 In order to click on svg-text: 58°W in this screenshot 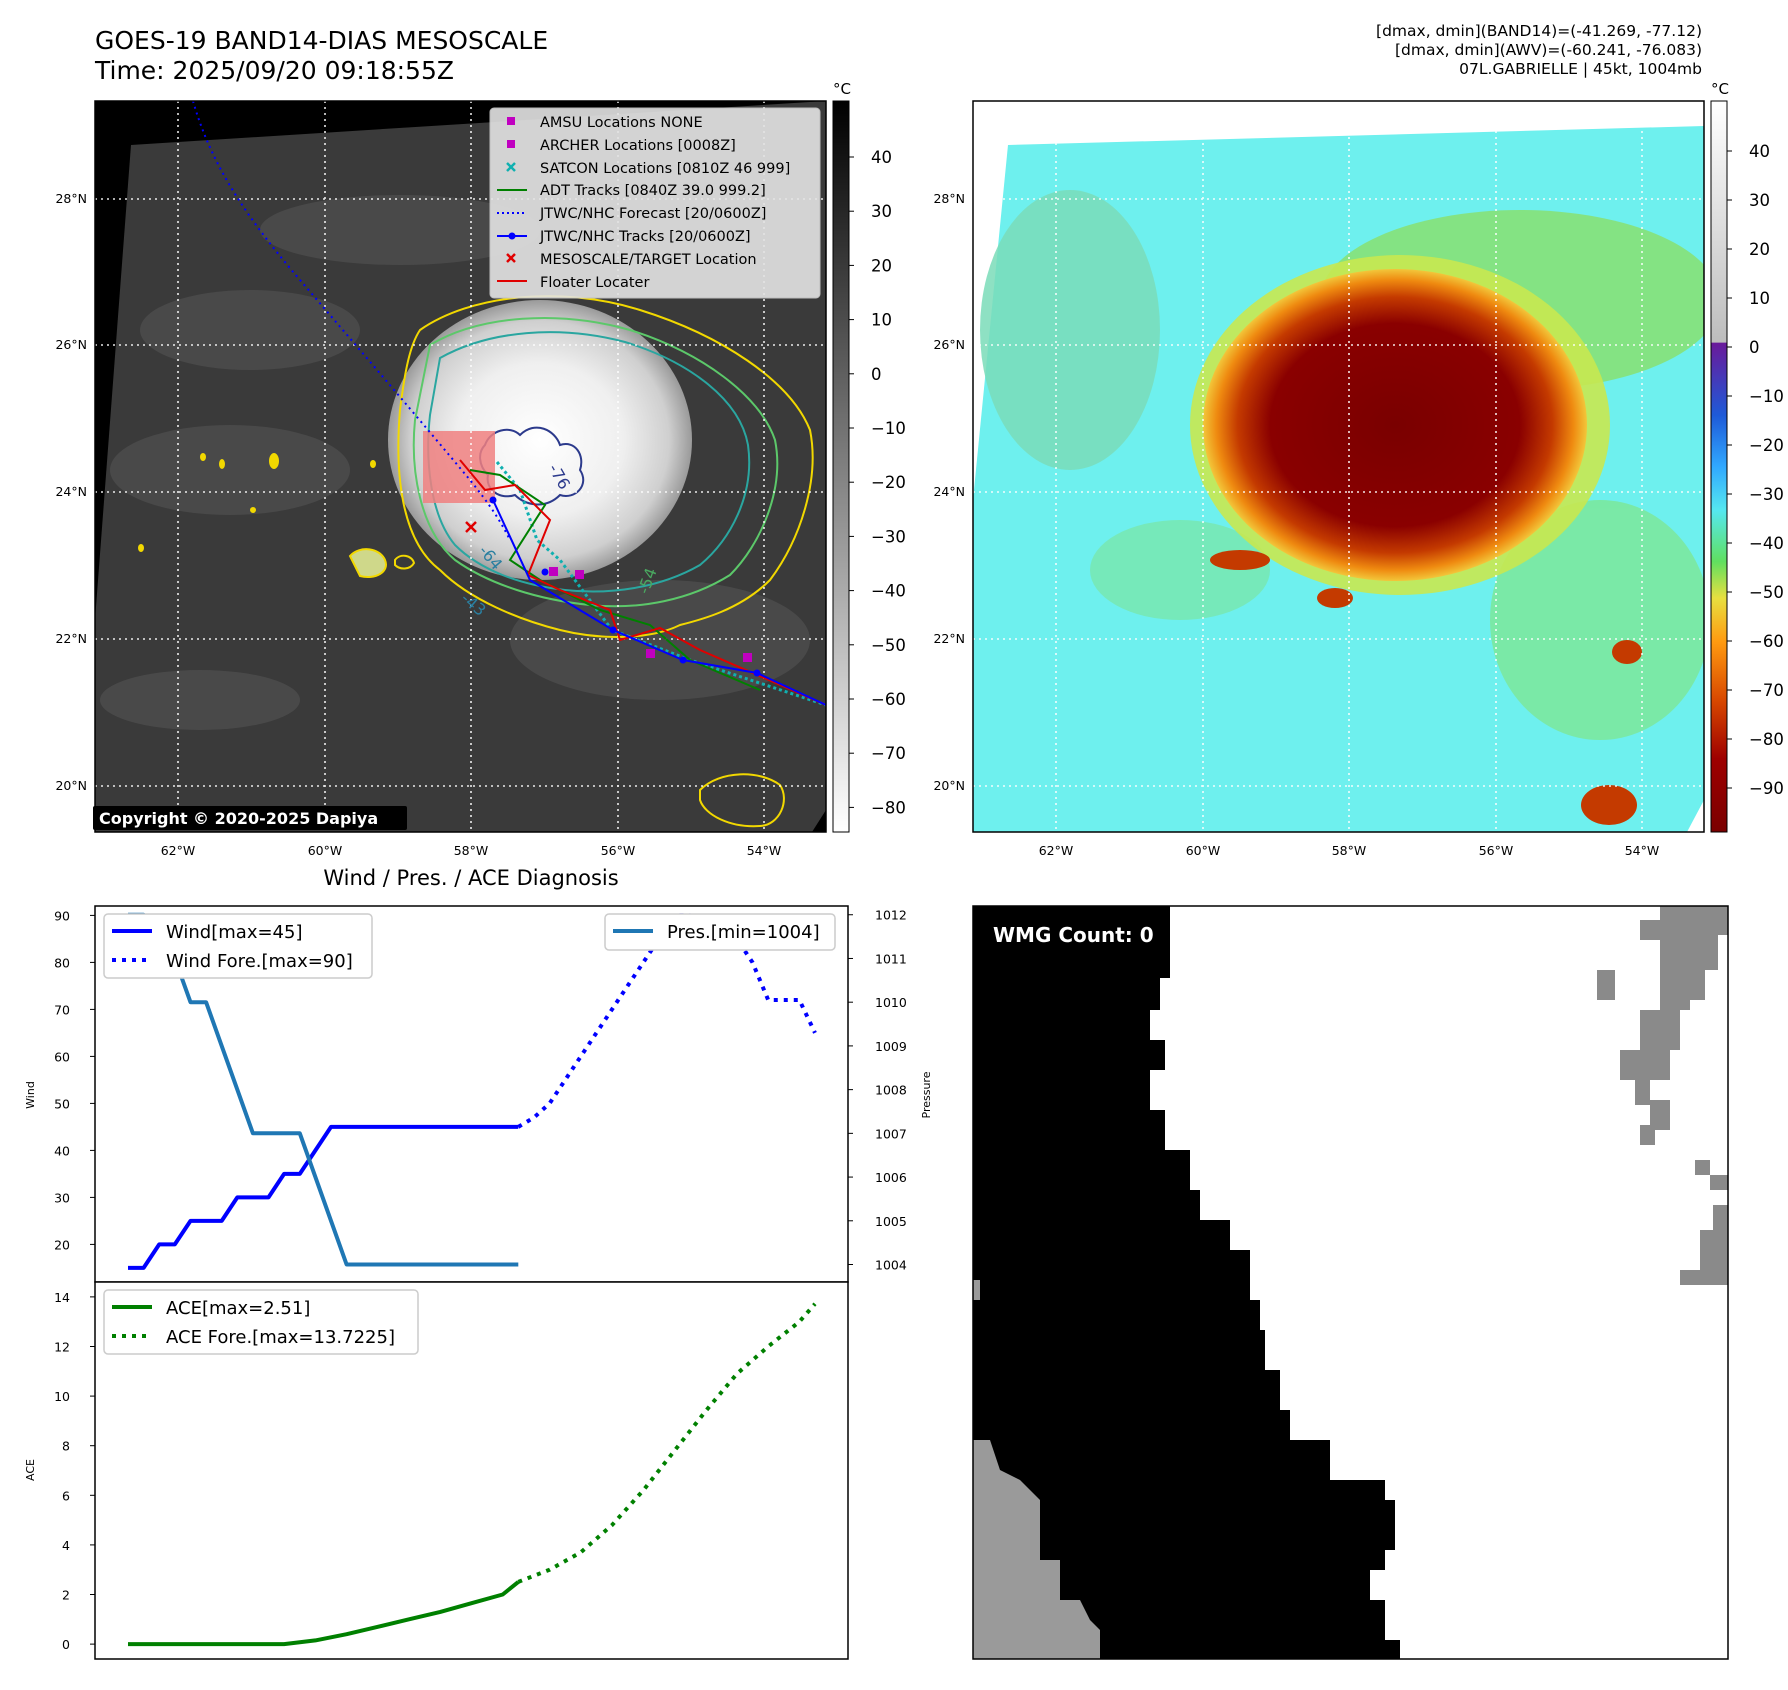, I will do `click(471, 850)`.